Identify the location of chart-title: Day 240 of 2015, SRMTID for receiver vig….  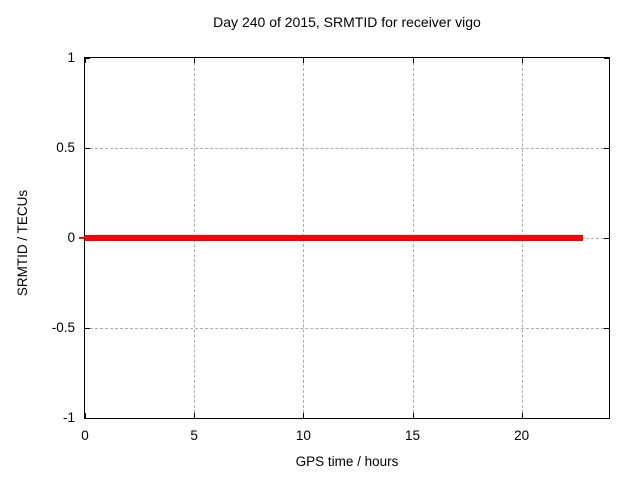
(347, 22).